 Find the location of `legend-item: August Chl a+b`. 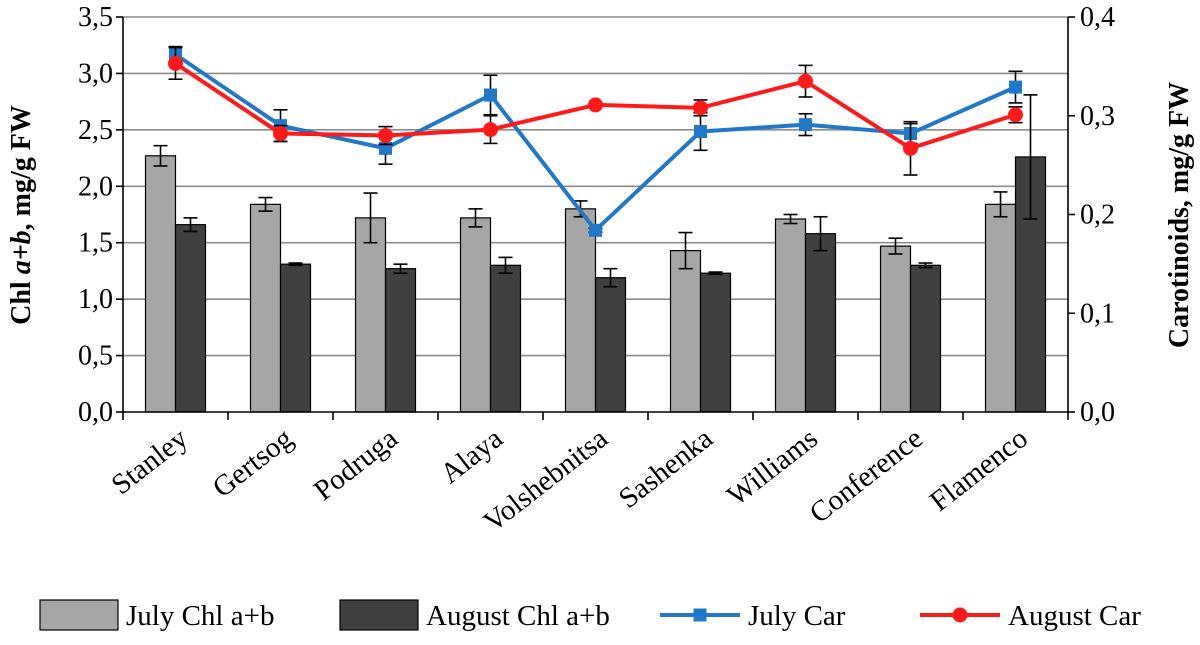

legend-item: August Chl a+b is located at coordinates (474, 615).